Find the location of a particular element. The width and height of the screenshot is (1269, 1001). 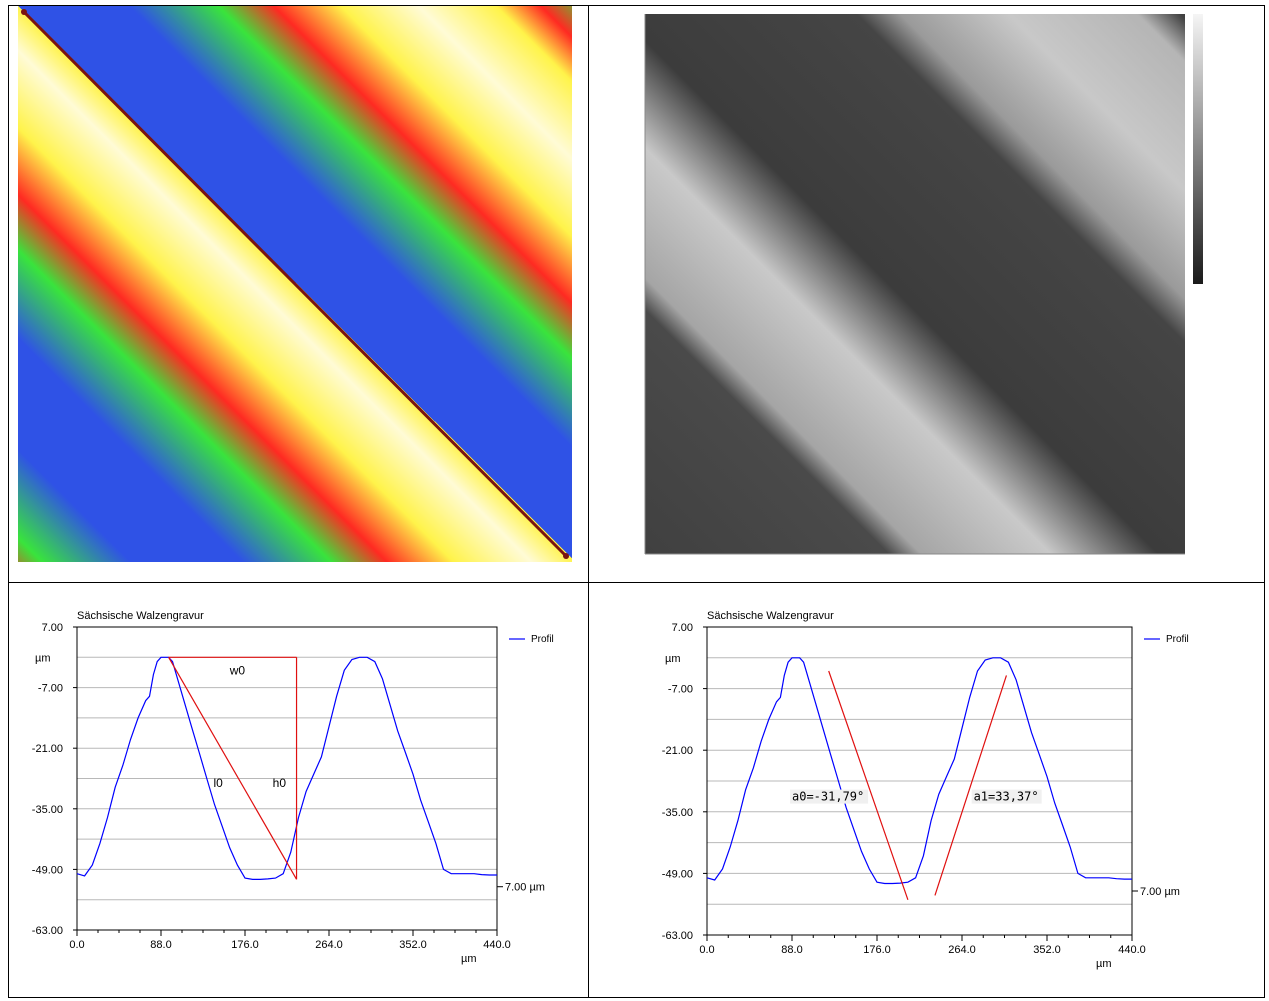

a0-label-bg is located at coordinates (829, 796).